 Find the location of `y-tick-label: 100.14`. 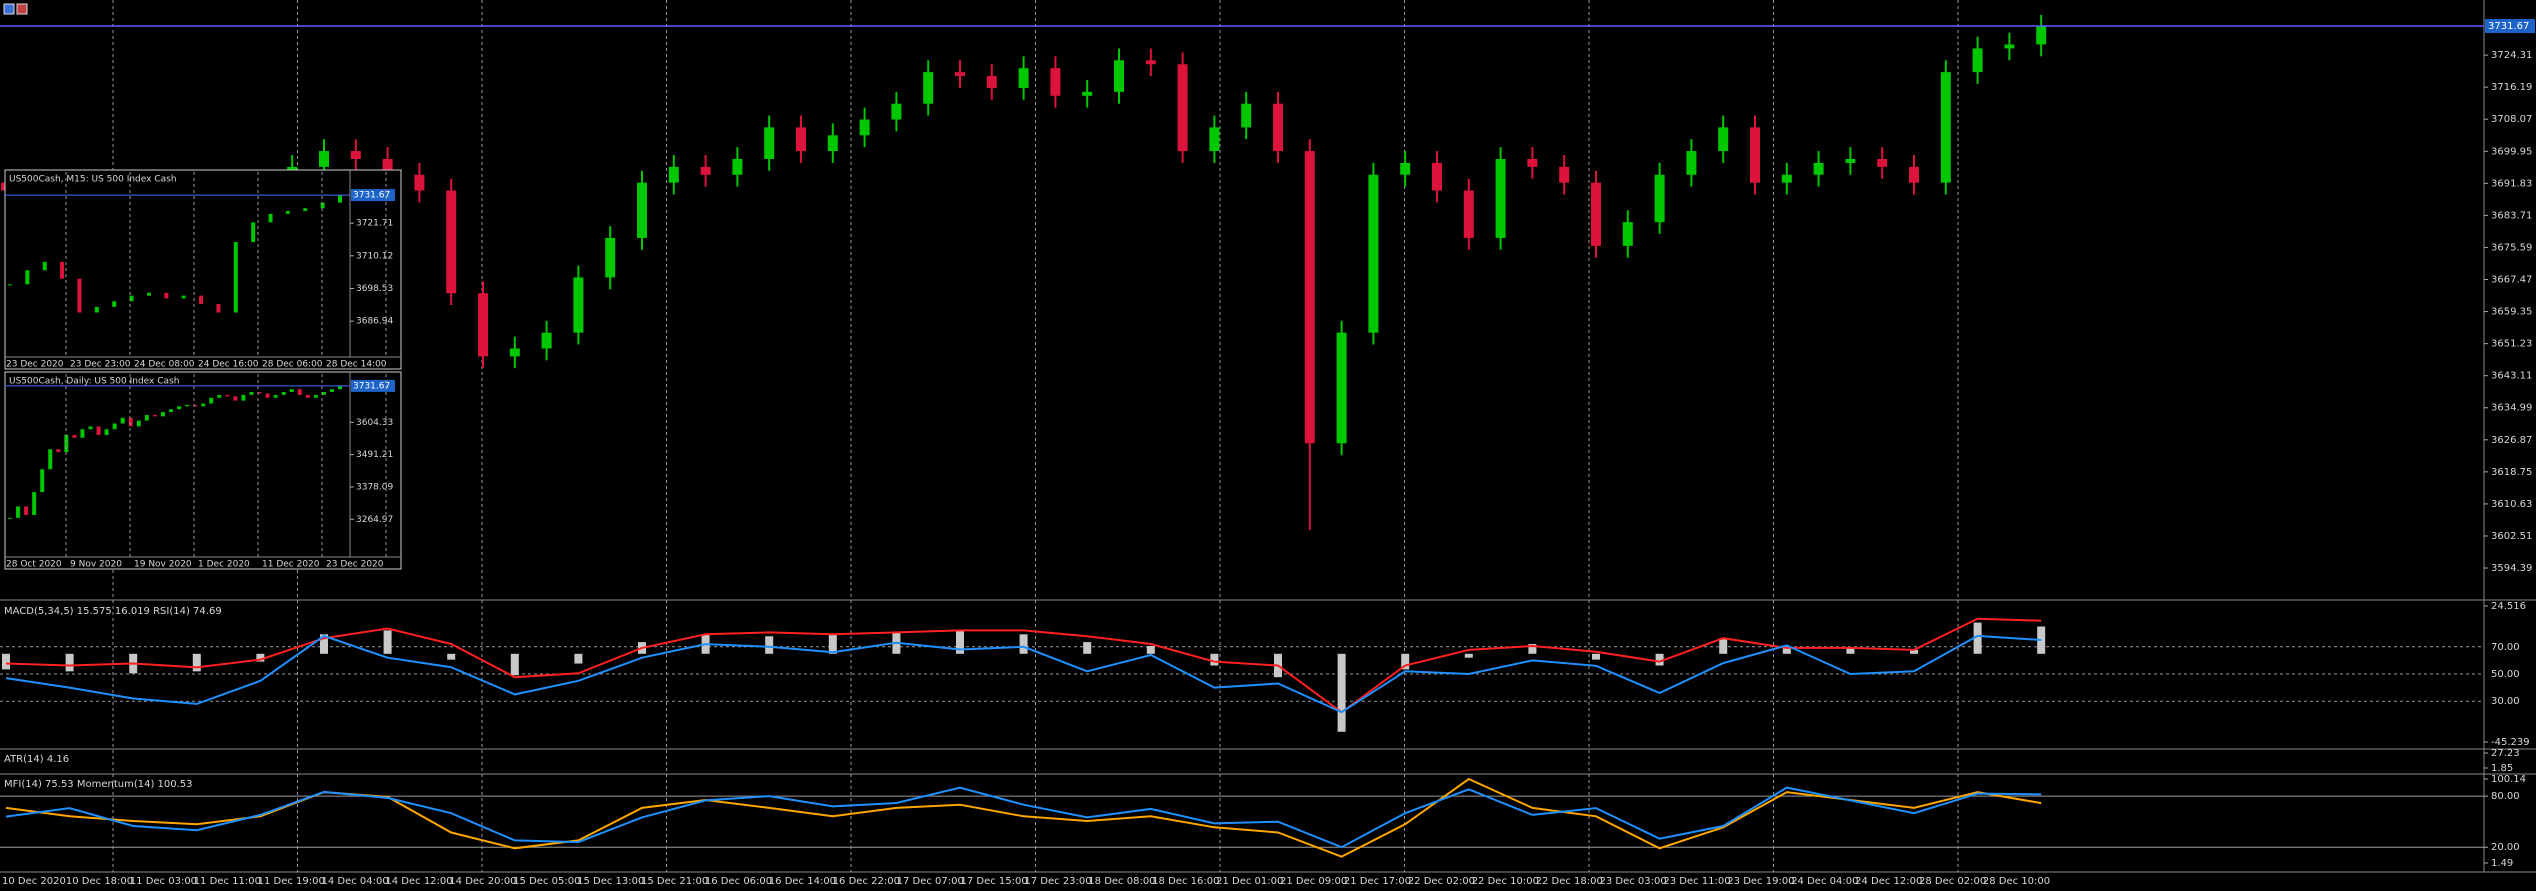

y-tick-label: 100.14 is located at coordinates (2508, 779).